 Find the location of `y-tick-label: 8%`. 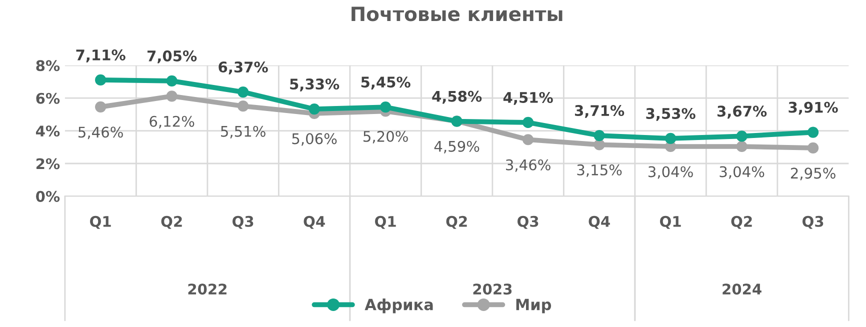

y-tick-label: 8% is located at coordinates (48, 66).